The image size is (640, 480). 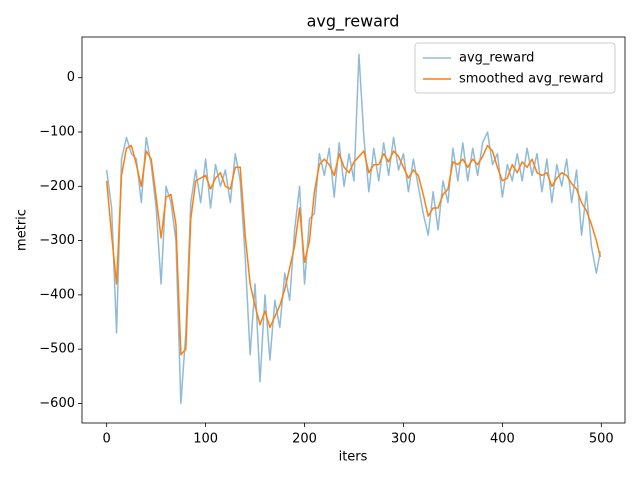 What do you see at coordinates (57, 349) in the screenshot?
I see `y-tick-label: −500` at bounding box center [57, 349].